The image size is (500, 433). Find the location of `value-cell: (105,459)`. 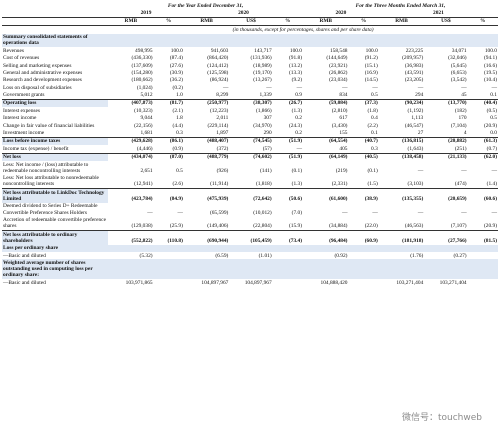

value-cell: (105,459) is located at coordinates (251, 237).